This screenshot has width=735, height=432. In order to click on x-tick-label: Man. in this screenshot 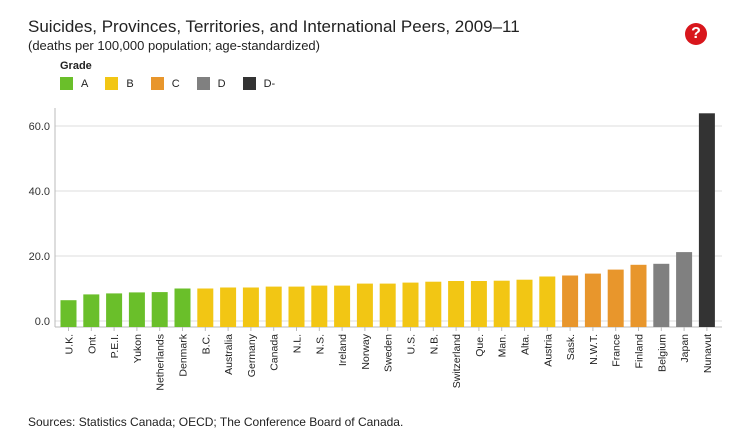, I will do `click(503, 345)`.